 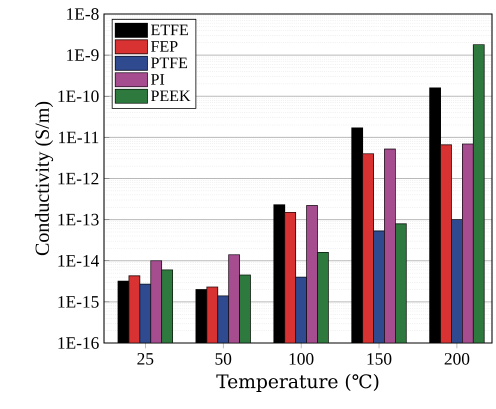 I want to click on y-tick-label: 1E-16, so click(x=78, y=343).